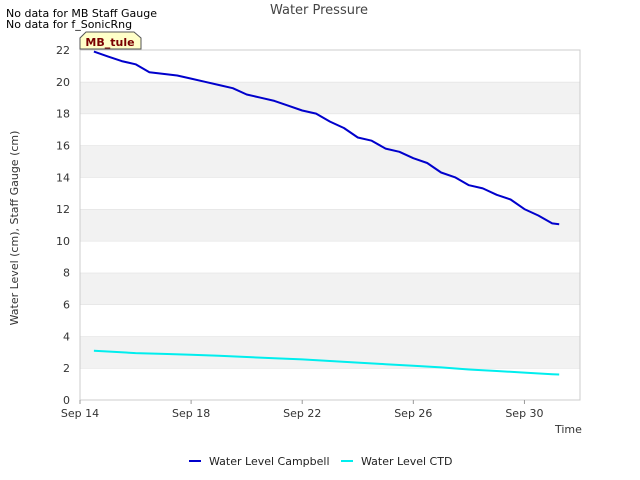 The width and height of the screenshot is (640, 480). I want to click on site-badge: MB_tule, so click(110, 40).